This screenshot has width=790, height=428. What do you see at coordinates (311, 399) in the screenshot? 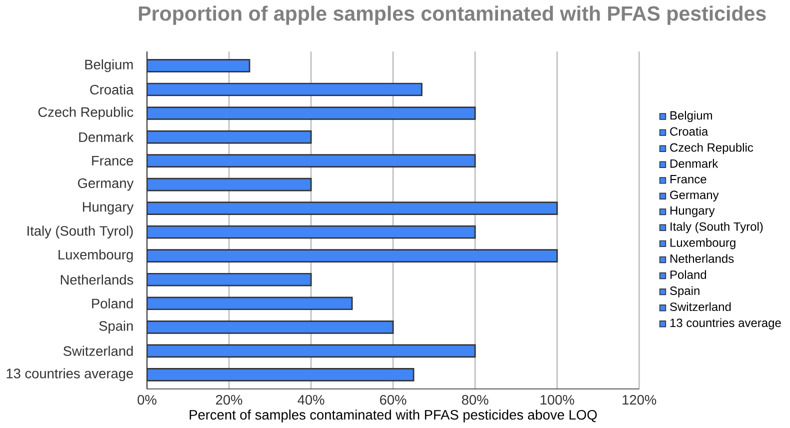
I see `x-tick-label: 40%` at bounding box center [311, 399].